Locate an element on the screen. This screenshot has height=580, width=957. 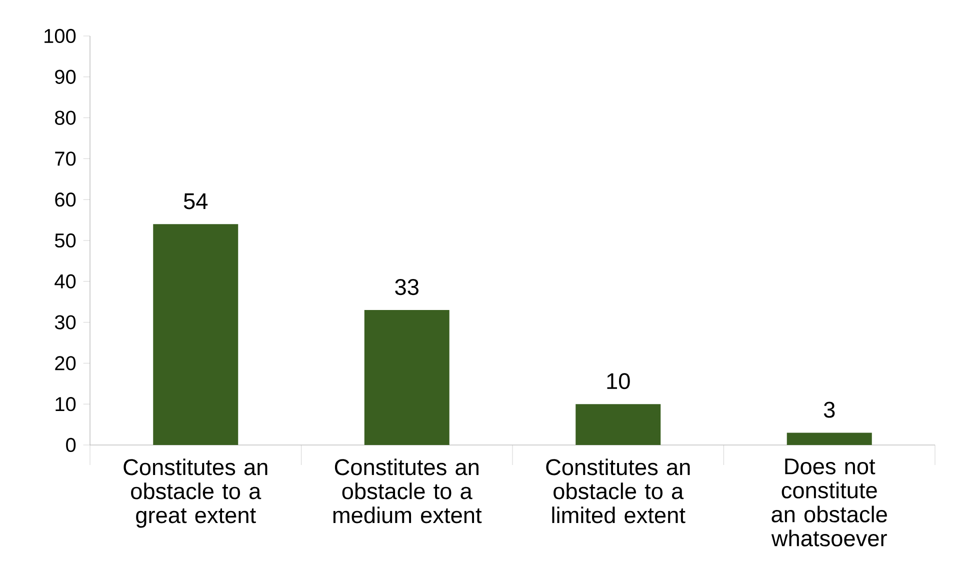
x-tick-label: Constitutes an obstacle to a great extent is located at coordinates (196, 493).